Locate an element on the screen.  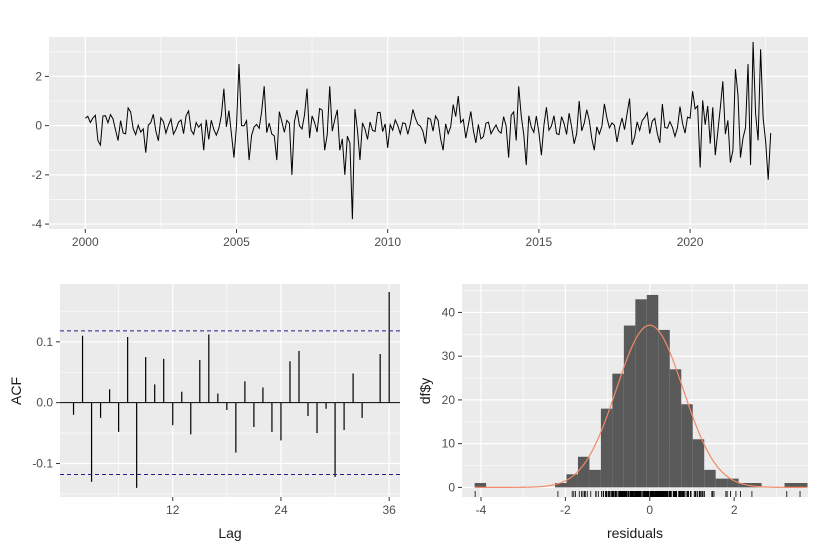
histogram-x-axis-title: residuals is located at coordinates (635, 533).